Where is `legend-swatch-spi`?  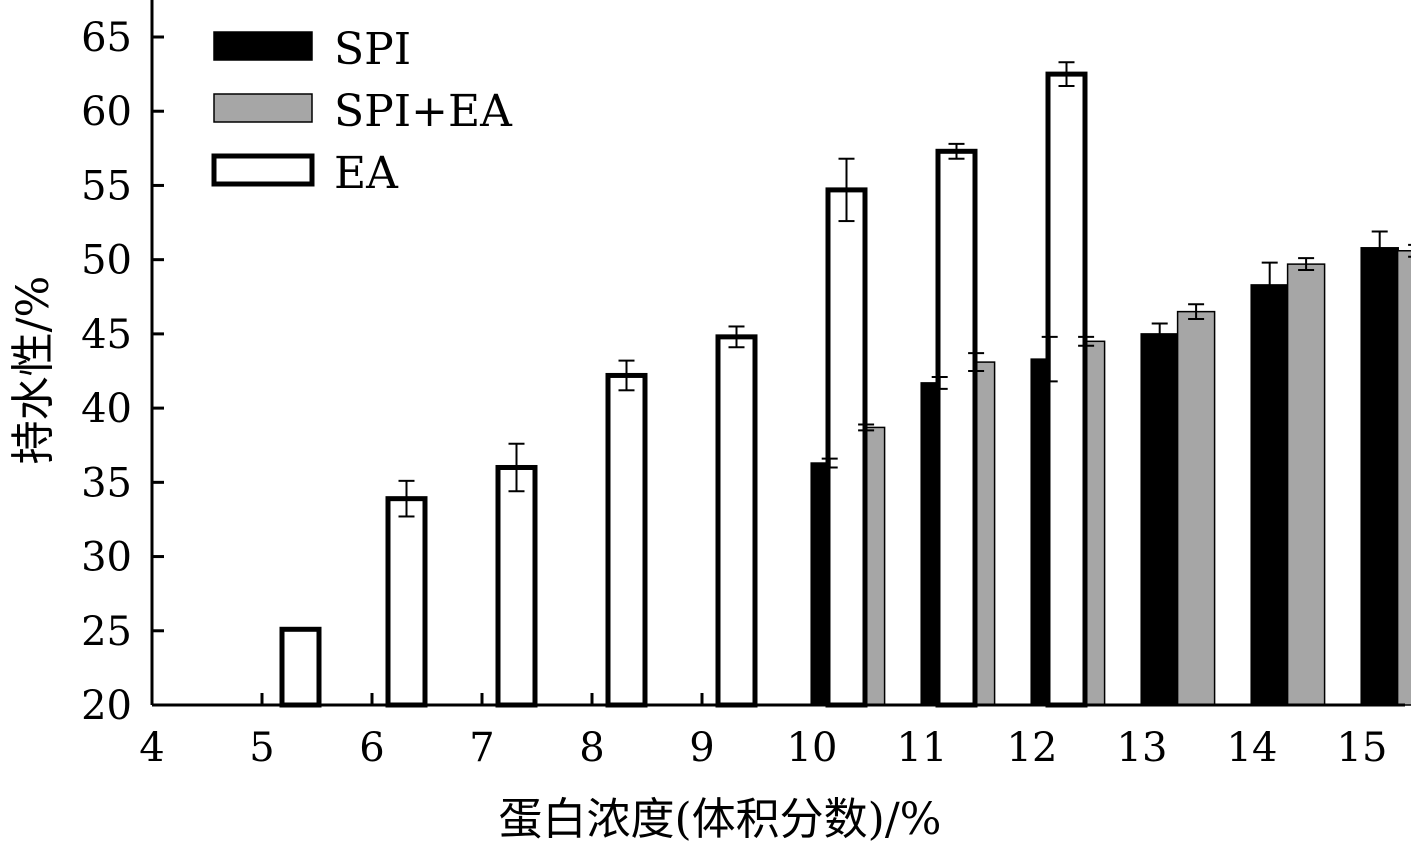 legend-swatch-spi is located at coordinates (263, 46).